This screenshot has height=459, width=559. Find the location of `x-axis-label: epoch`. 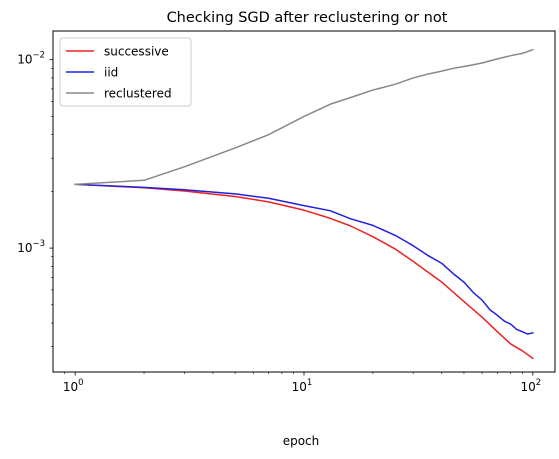

x-axis-label: epoch is located at coordinates (301, 441).